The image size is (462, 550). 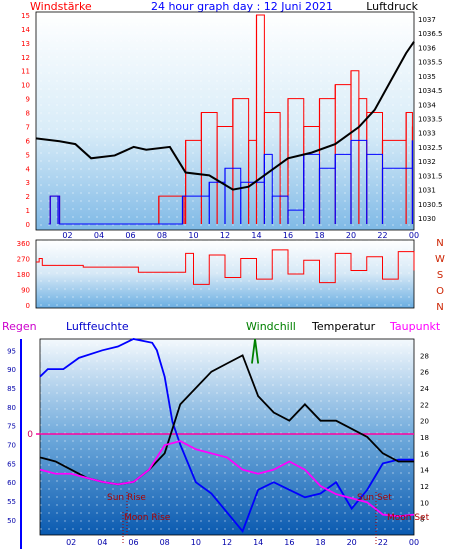 What do you see at coordinates (230, 182) in the screenshot?
I see `wind-avg-line` at bounding box center [230, 182].